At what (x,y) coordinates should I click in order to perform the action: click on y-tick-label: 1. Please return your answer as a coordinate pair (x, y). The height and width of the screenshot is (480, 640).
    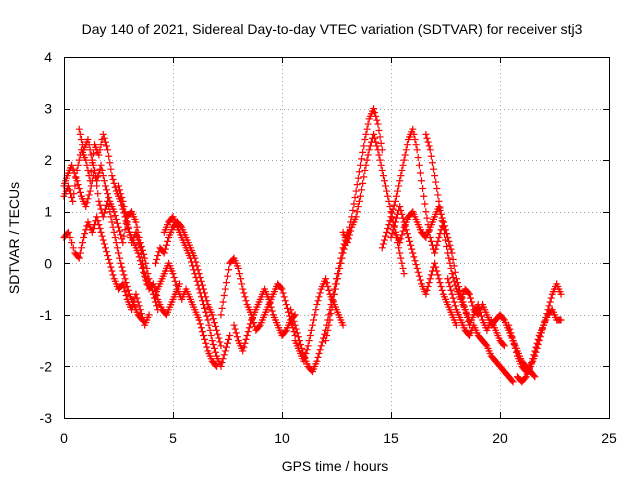
    Looking at the image, I should click on (48, 212).